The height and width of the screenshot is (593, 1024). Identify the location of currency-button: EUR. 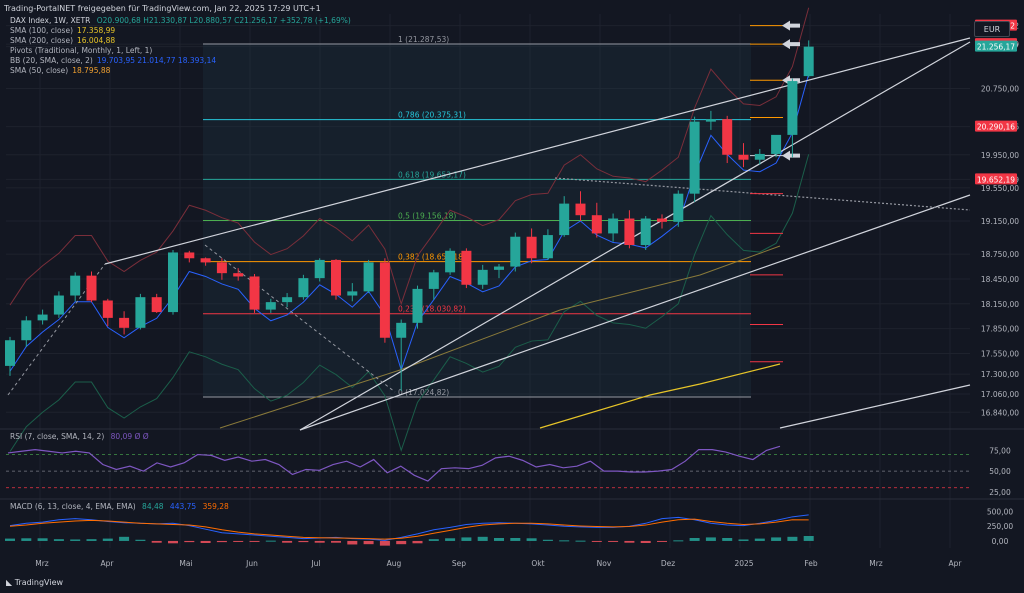
(992, 29).